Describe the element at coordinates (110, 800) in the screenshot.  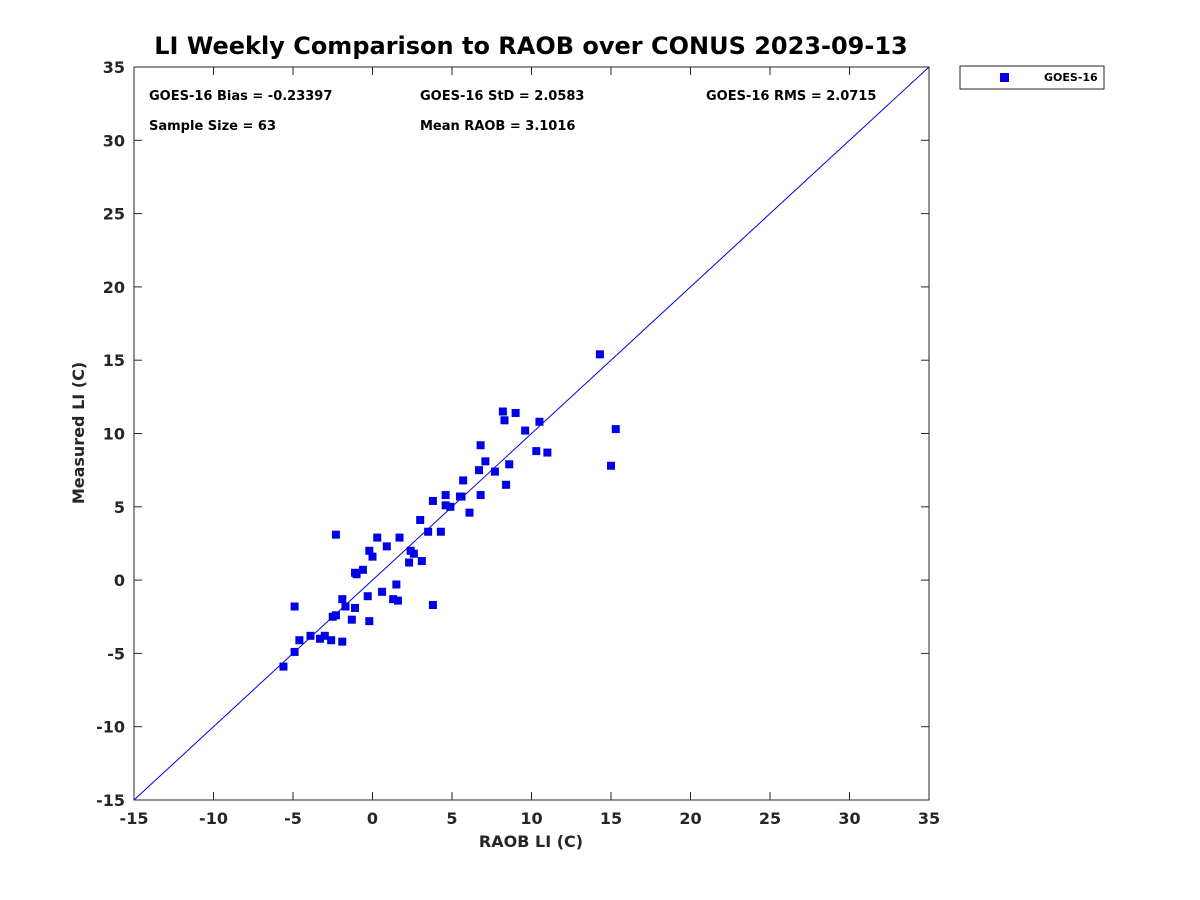
I see `y-tick-label: -15` at that location.